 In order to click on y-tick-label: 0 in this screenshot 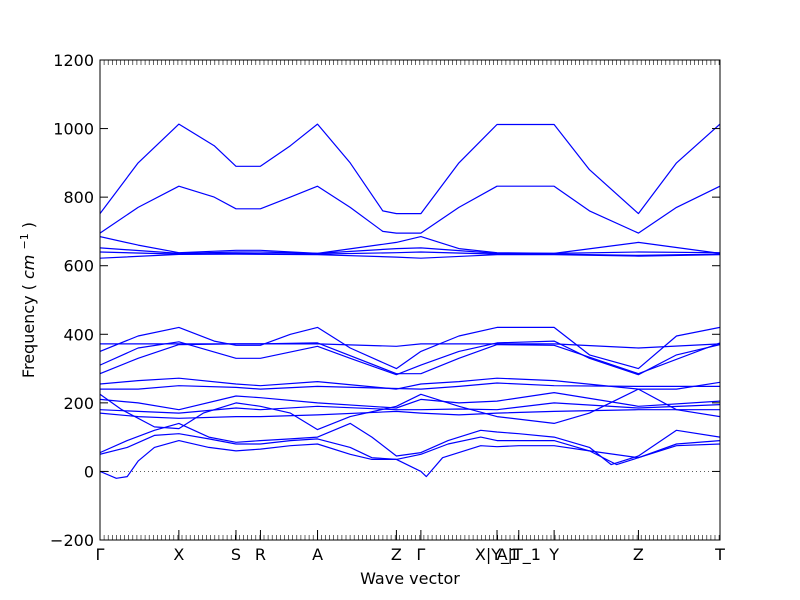, I will do `click(89, 471)`.